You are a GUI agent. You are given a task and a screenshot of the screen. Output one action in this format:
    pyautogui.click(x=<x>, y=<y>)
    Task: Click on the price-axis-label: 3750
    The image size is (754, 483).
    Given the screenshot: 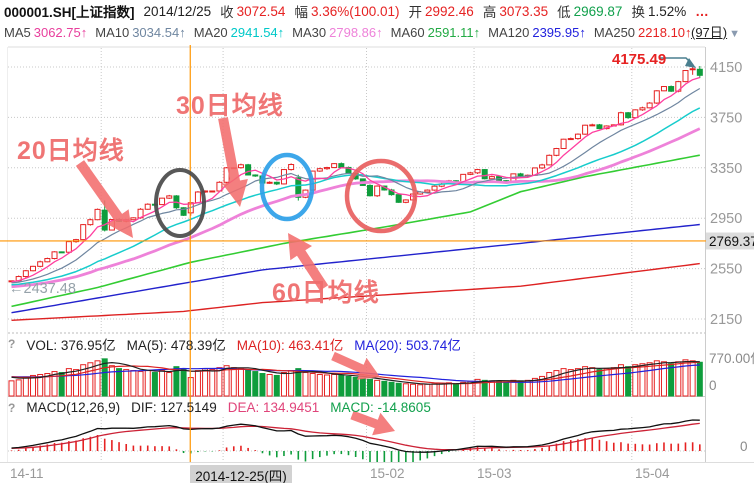 What is the action you would take?
    pyautogui.click(x=726, y=118)
    